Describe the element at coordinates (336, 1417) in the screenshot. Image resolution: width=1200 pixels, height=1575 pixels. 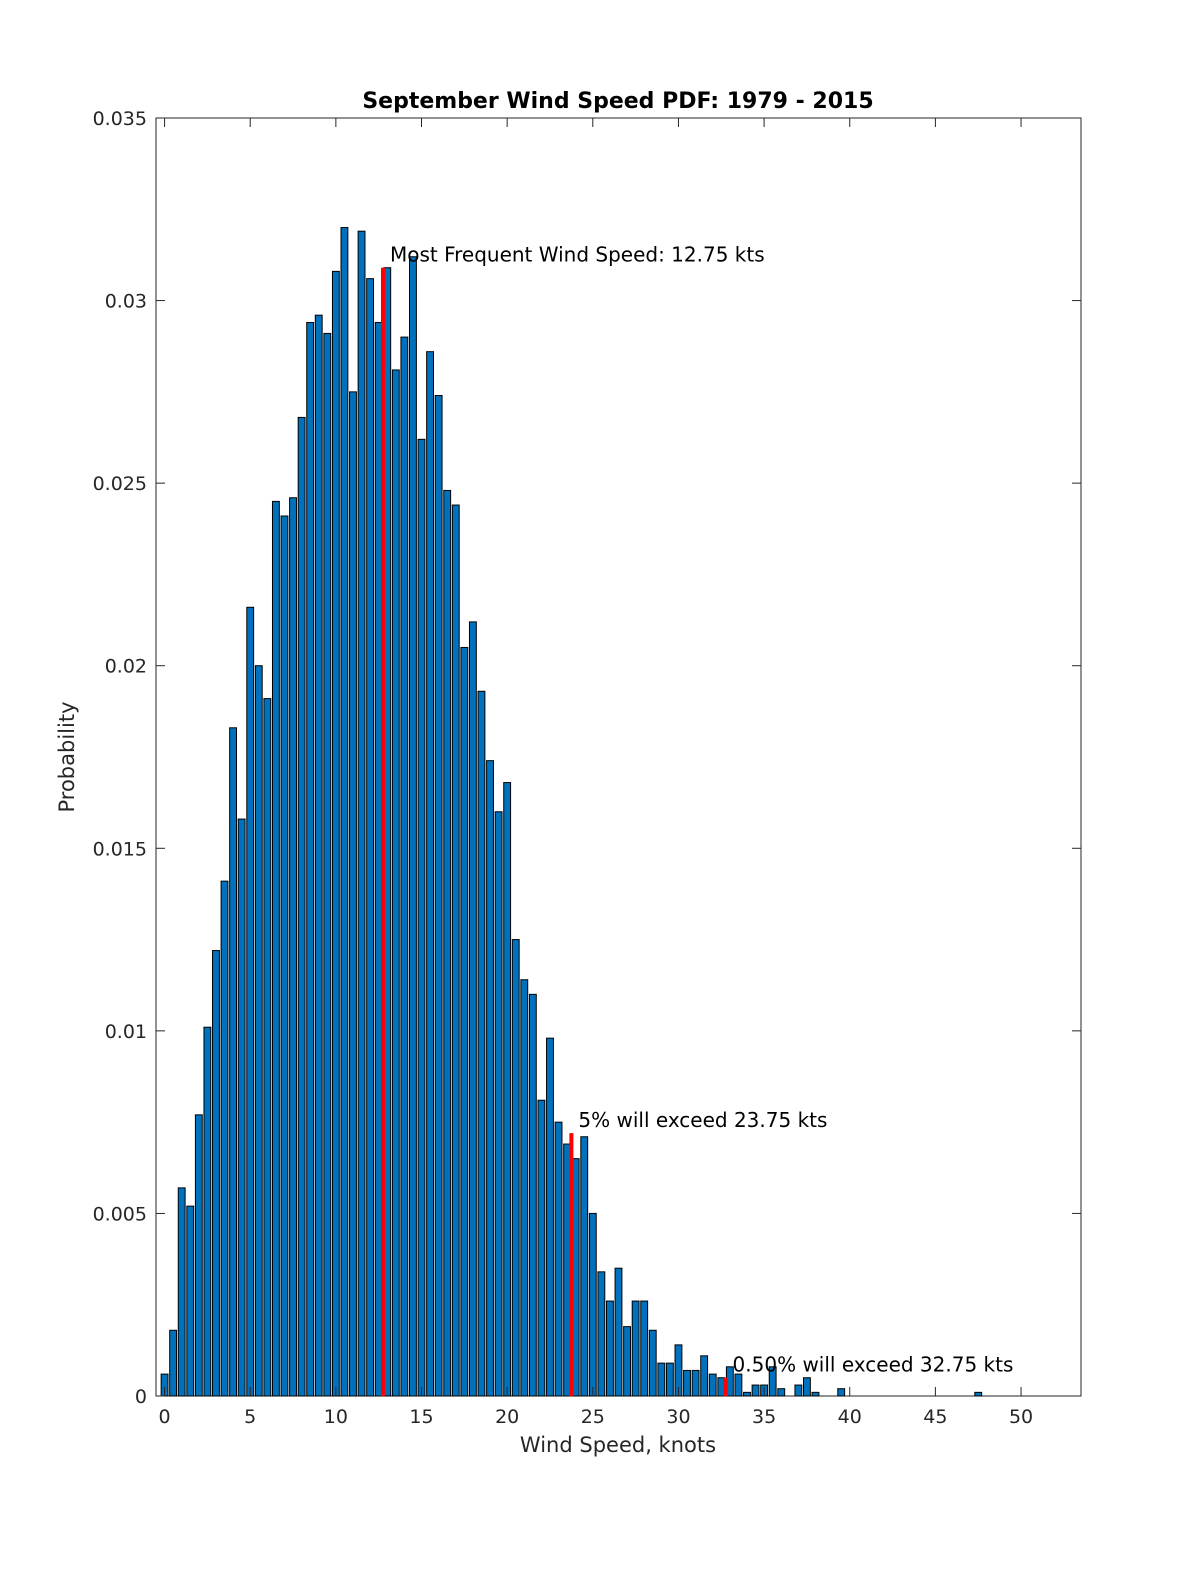
I see `x-tick-label: 10` at that location.